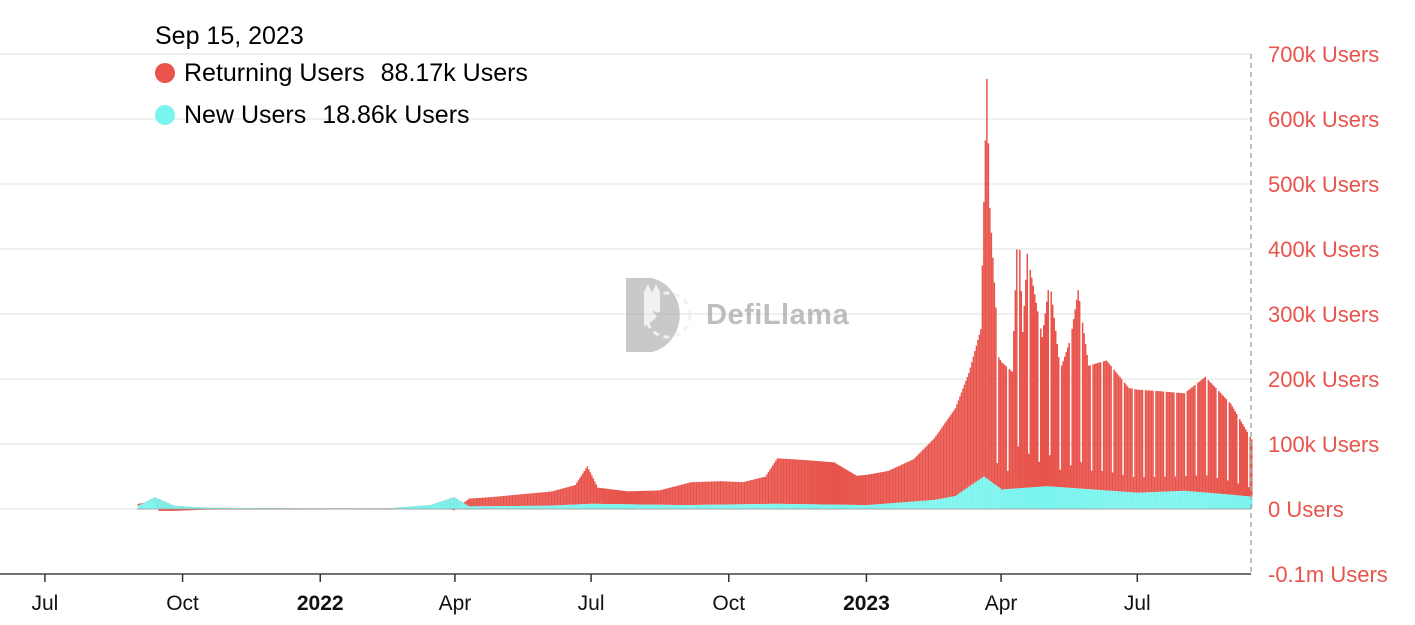  Describe the element at coordinates (866, 603) in the screenshot. I see `x-tick-label: 2023` at that location.